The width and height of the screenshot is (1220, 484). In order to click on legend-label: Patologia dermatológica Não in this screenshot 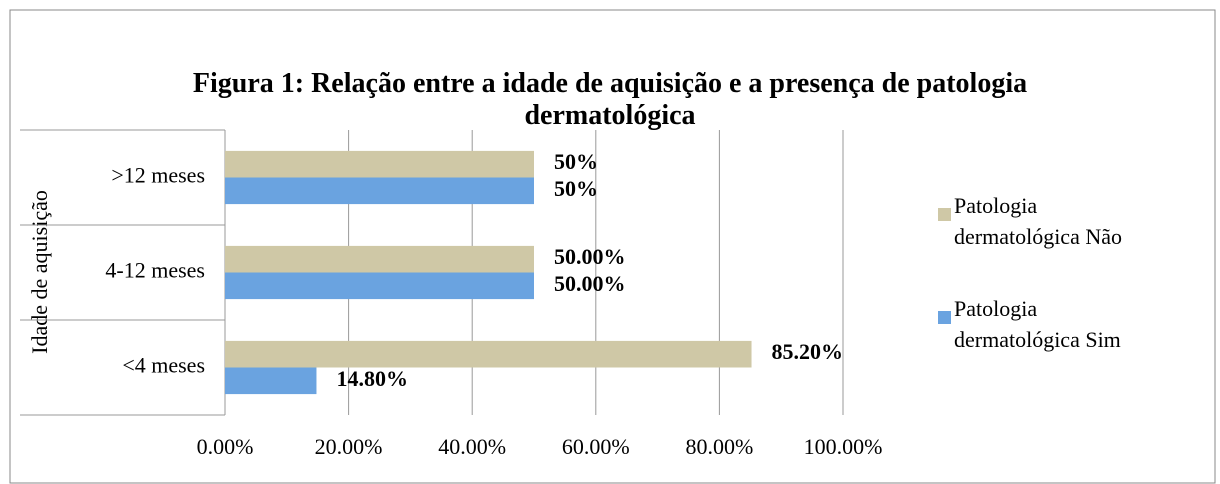, I will do `click(1038, 221)`.